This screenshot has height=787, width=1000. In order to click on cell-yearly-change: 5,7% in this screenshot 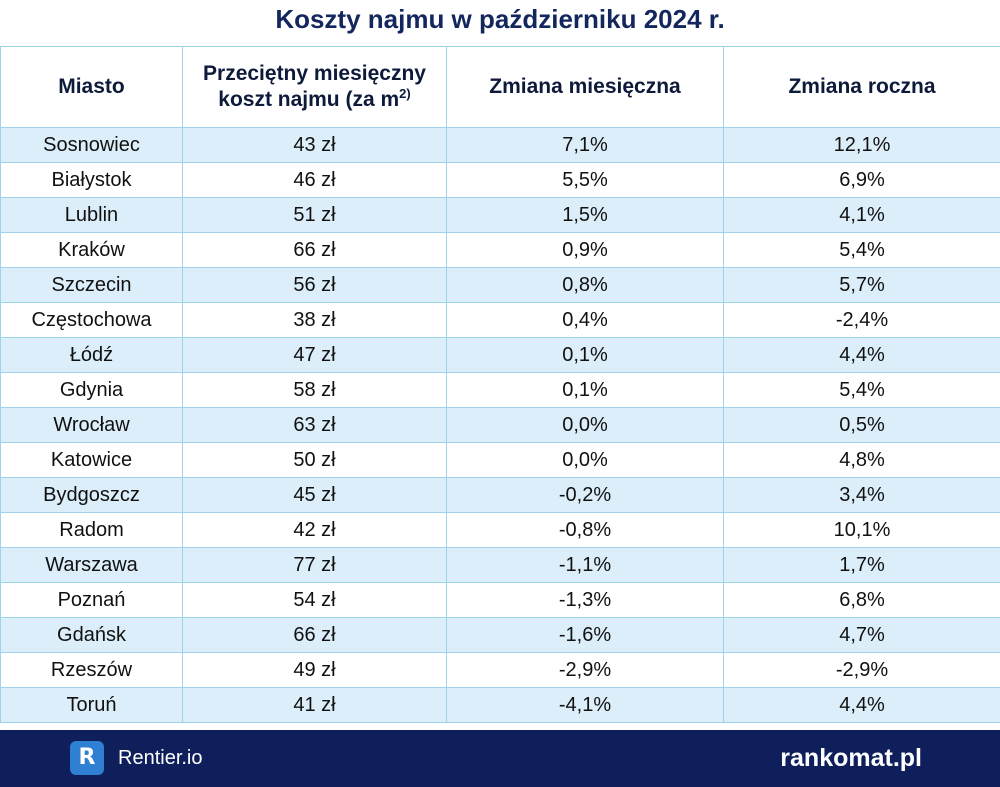, I will do `click(861, 285)`.